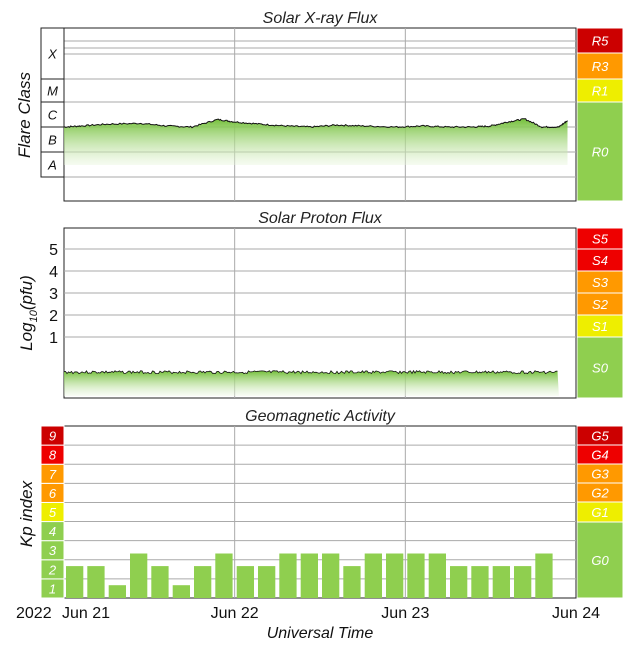 Image resolution: width=640 pixels, height=650 pixels. Describe the element at coordinates (600, 326) in the screenshot. I see `scale-label-s1: S1` at that location.